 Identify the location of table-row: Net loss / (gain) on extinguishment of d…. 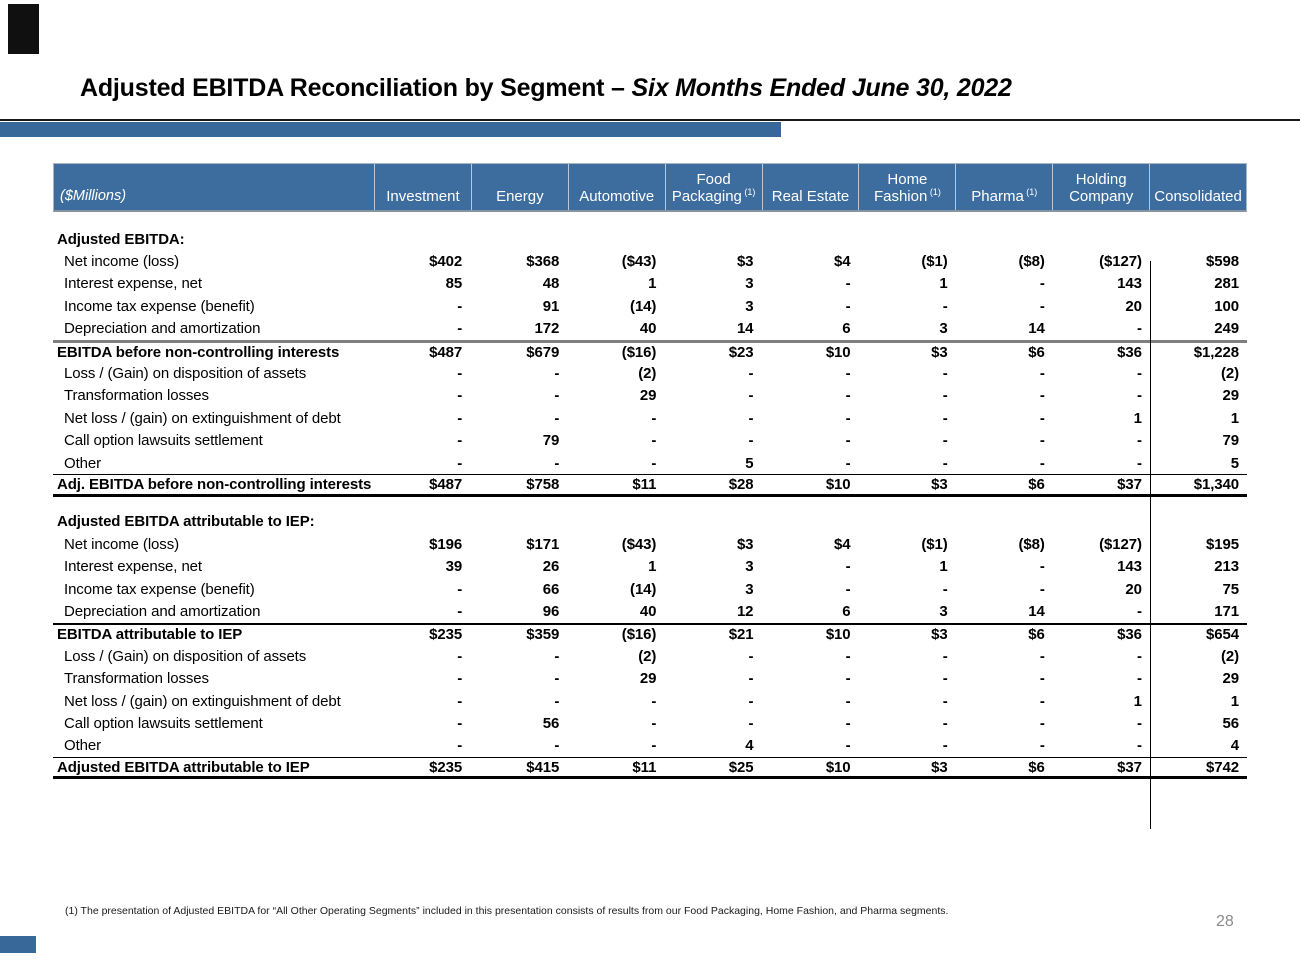
(650, 701).